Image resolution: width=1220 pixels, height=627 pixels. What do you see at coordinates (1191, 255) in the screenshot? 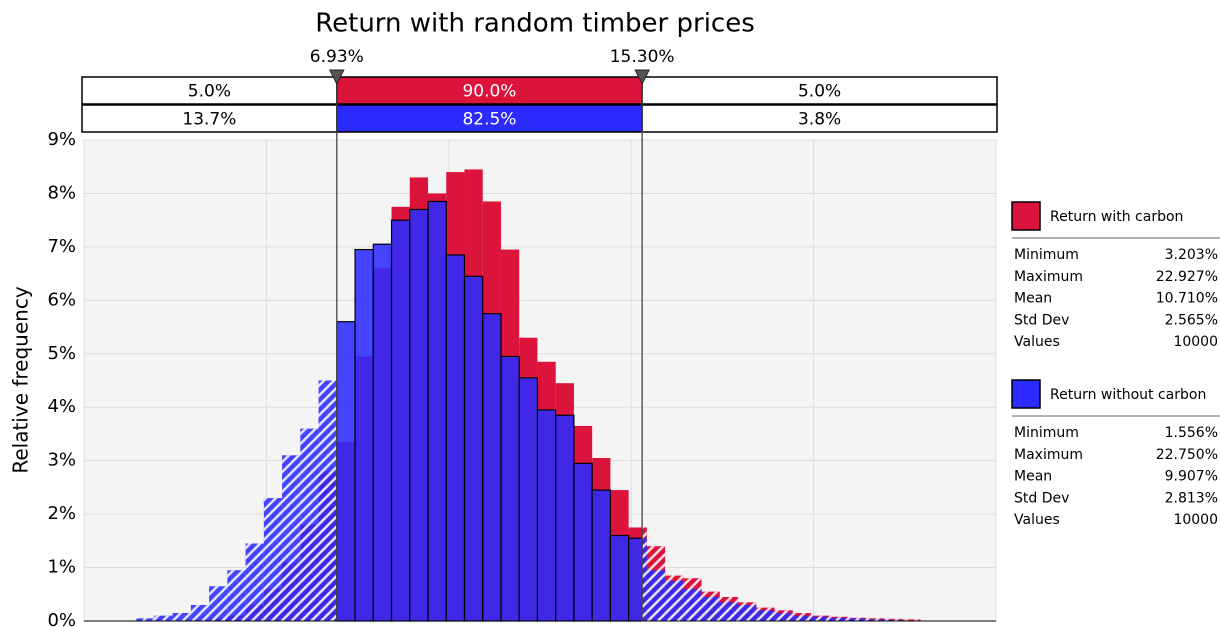
I see `stat-value: 3.203%` at bounding box center [1191, 255].